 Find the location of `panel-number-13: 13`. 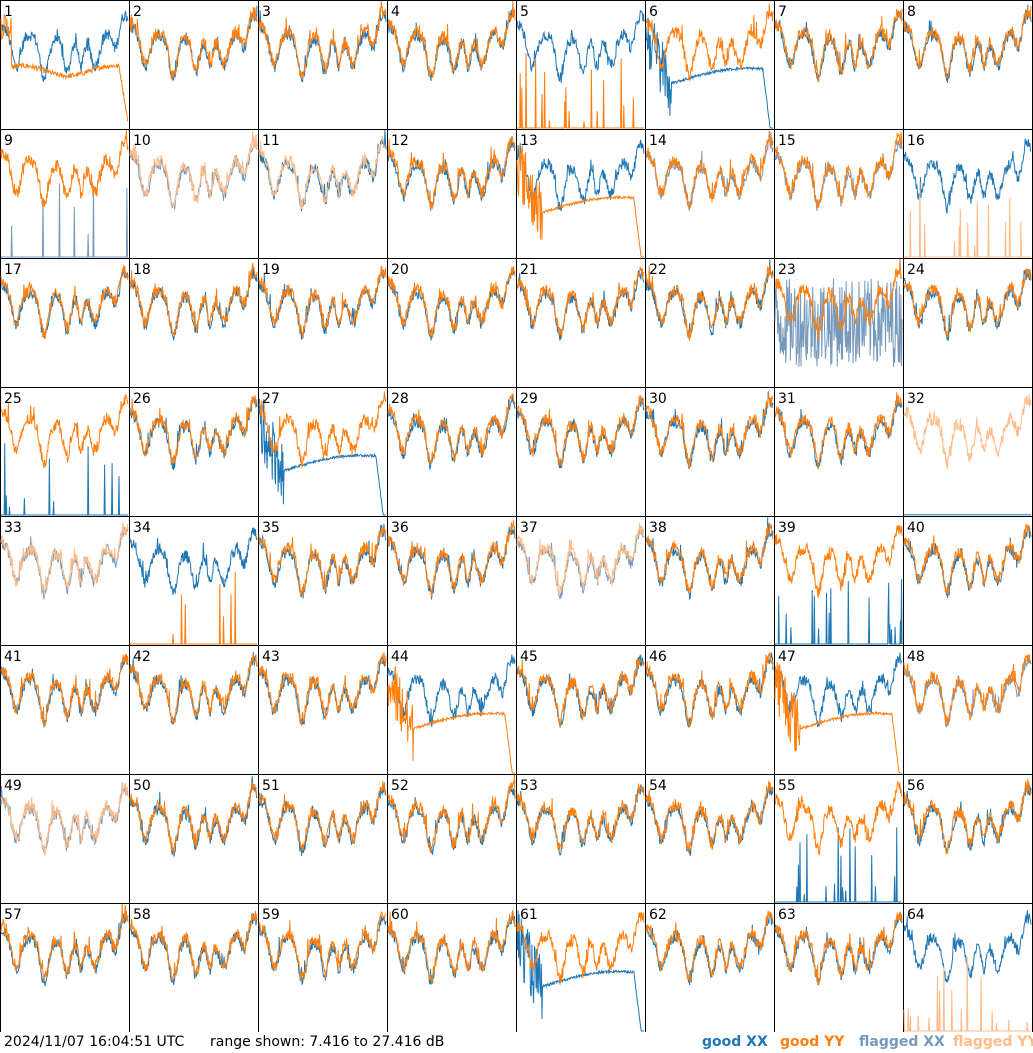

panel-number-13: 13 is located at coordinates (529, 141).